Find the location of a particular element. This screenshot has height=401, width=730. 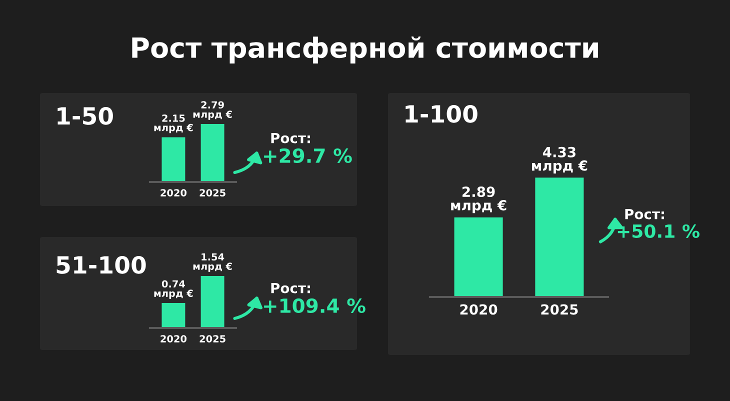

data-label: 2.79 млрд € is located at coordinates (212, 110).